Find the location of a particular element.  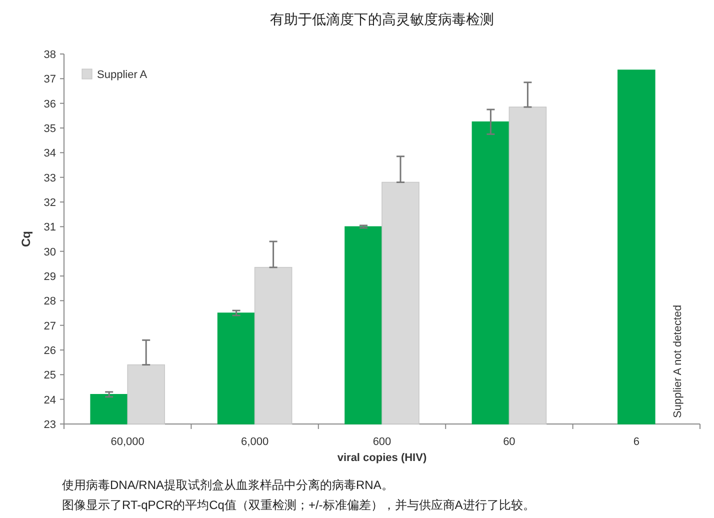

x-tick-label: 600 is located at coordinates (382, 442).